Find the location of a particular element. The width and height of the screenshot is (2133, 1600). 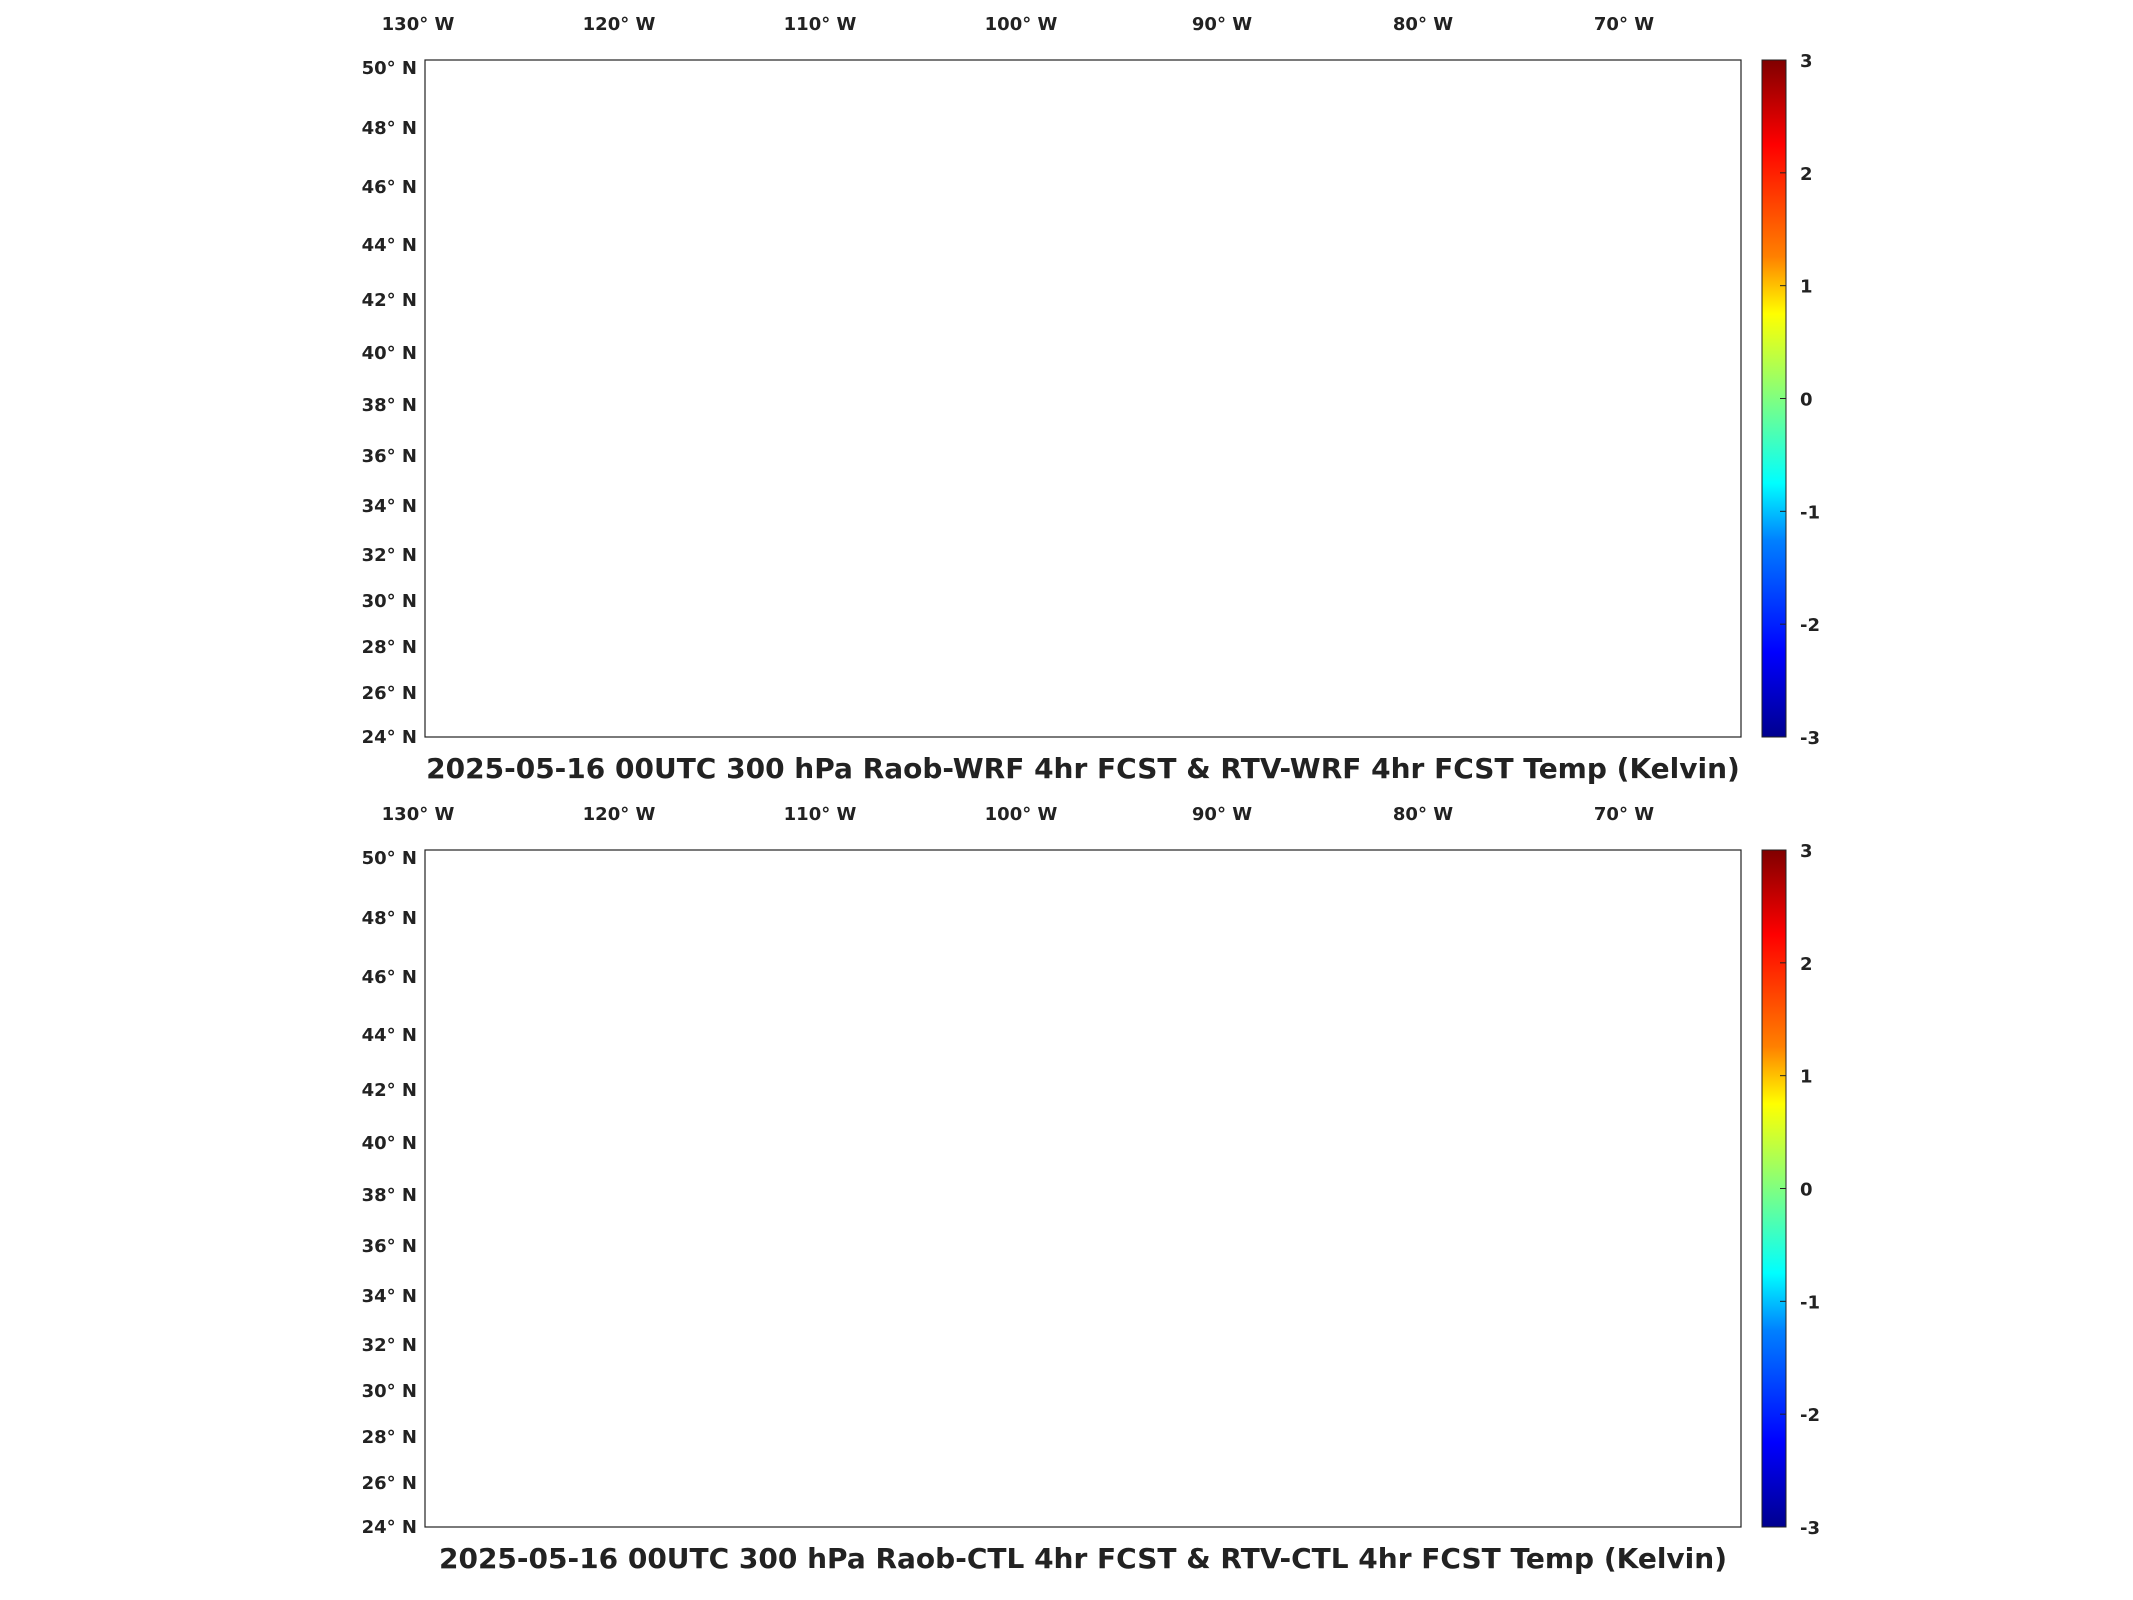

latitude-tick-label: 28° N is located at coordinates (389, 647).